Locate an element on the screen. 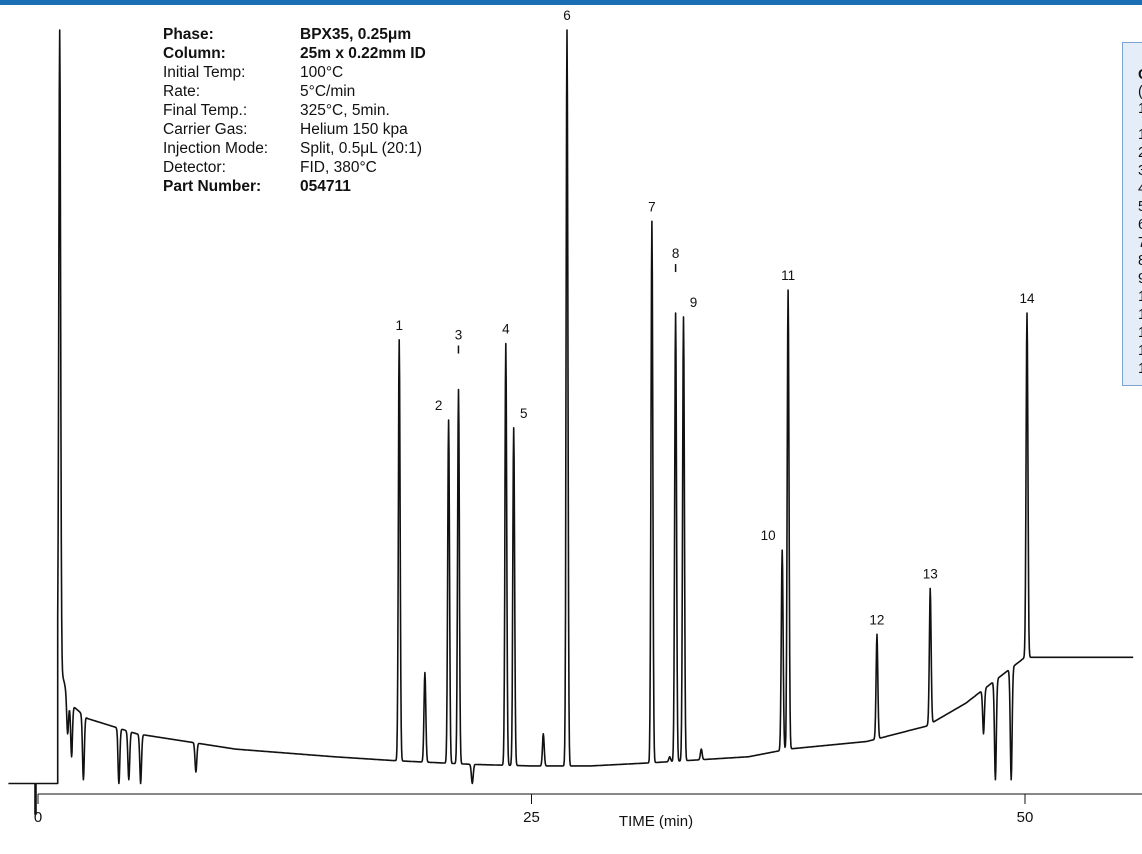 This screenshot has width=1142, height=854. param-label: Detector: is located at coordinates (194, 167).